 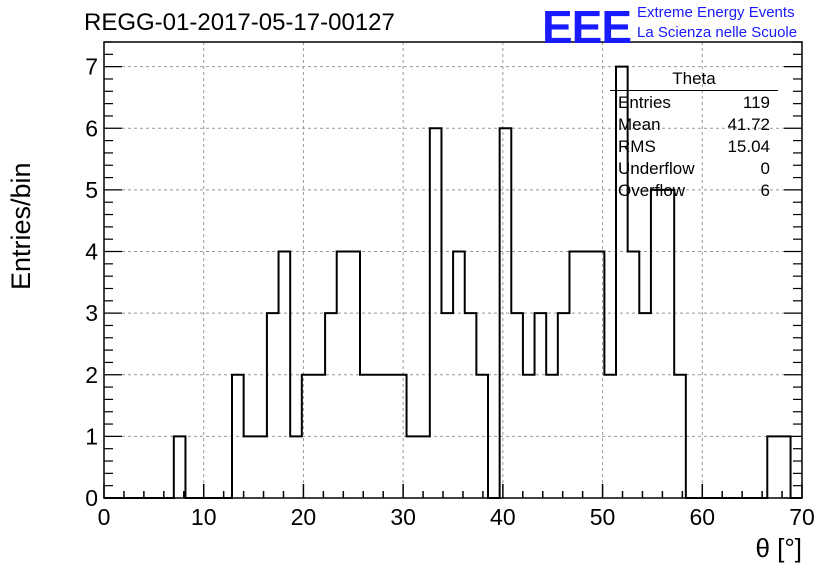 What do you see at coordinates (694, 146) in the screenshot?
I see `stats-row-rms: RMS 15.04` at bounding box center [694, 146].